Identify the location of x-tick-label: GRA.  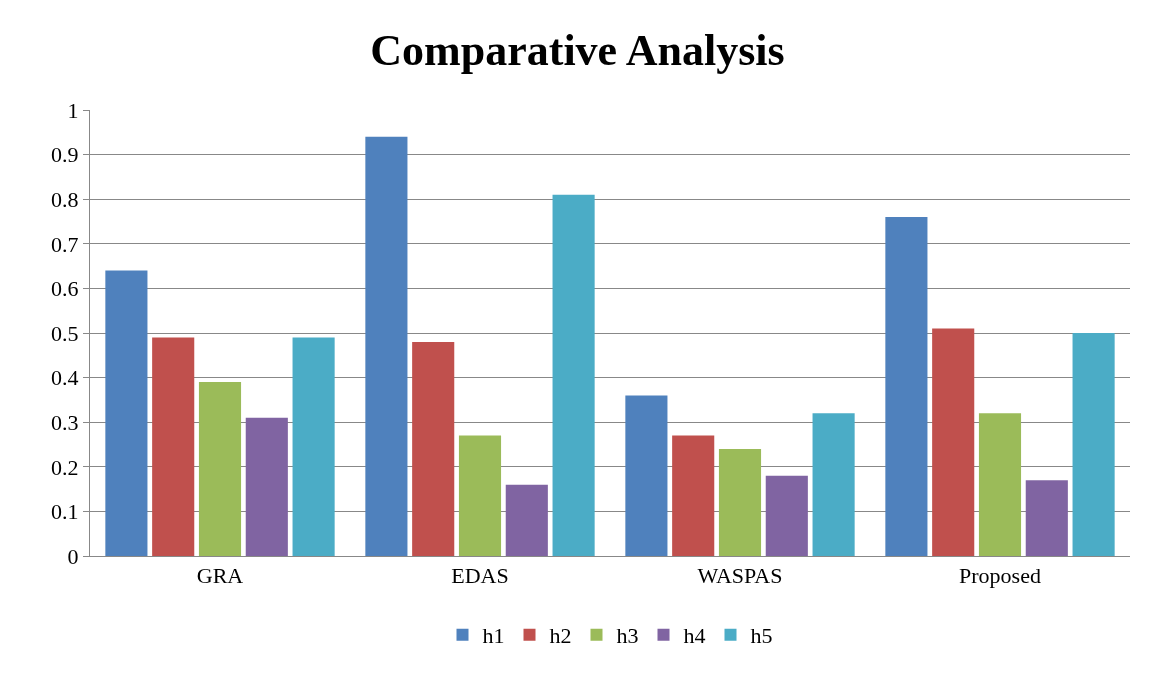
(220, 576).